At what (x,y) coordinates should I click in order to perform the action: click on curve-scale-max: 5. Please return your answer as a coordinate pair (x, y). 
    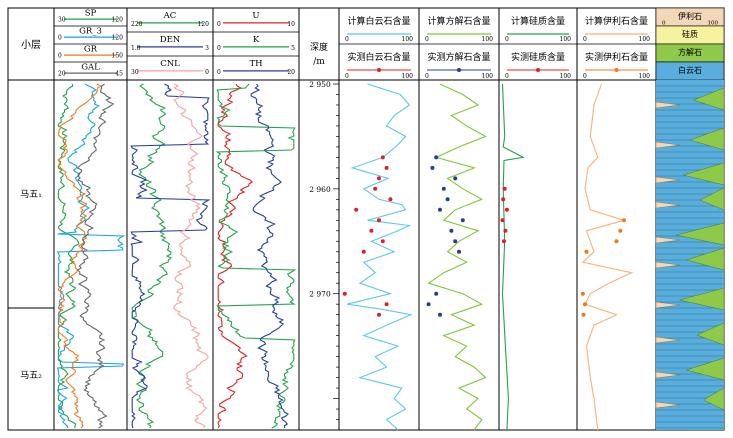
    Looking at the image, I should click on (293, 48).